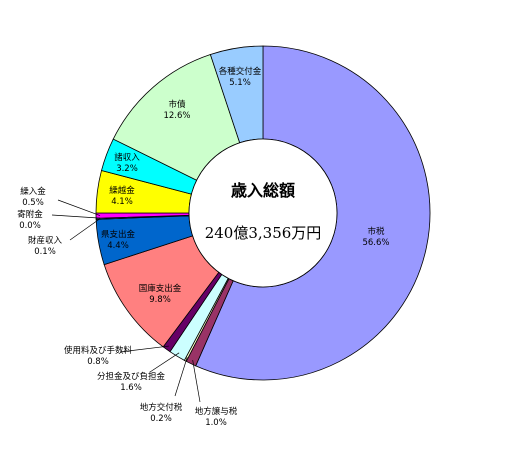 The height and width of the screenshot is (459, 520). I want to click on slice-value-0: 56.6%, so click(375, 243).